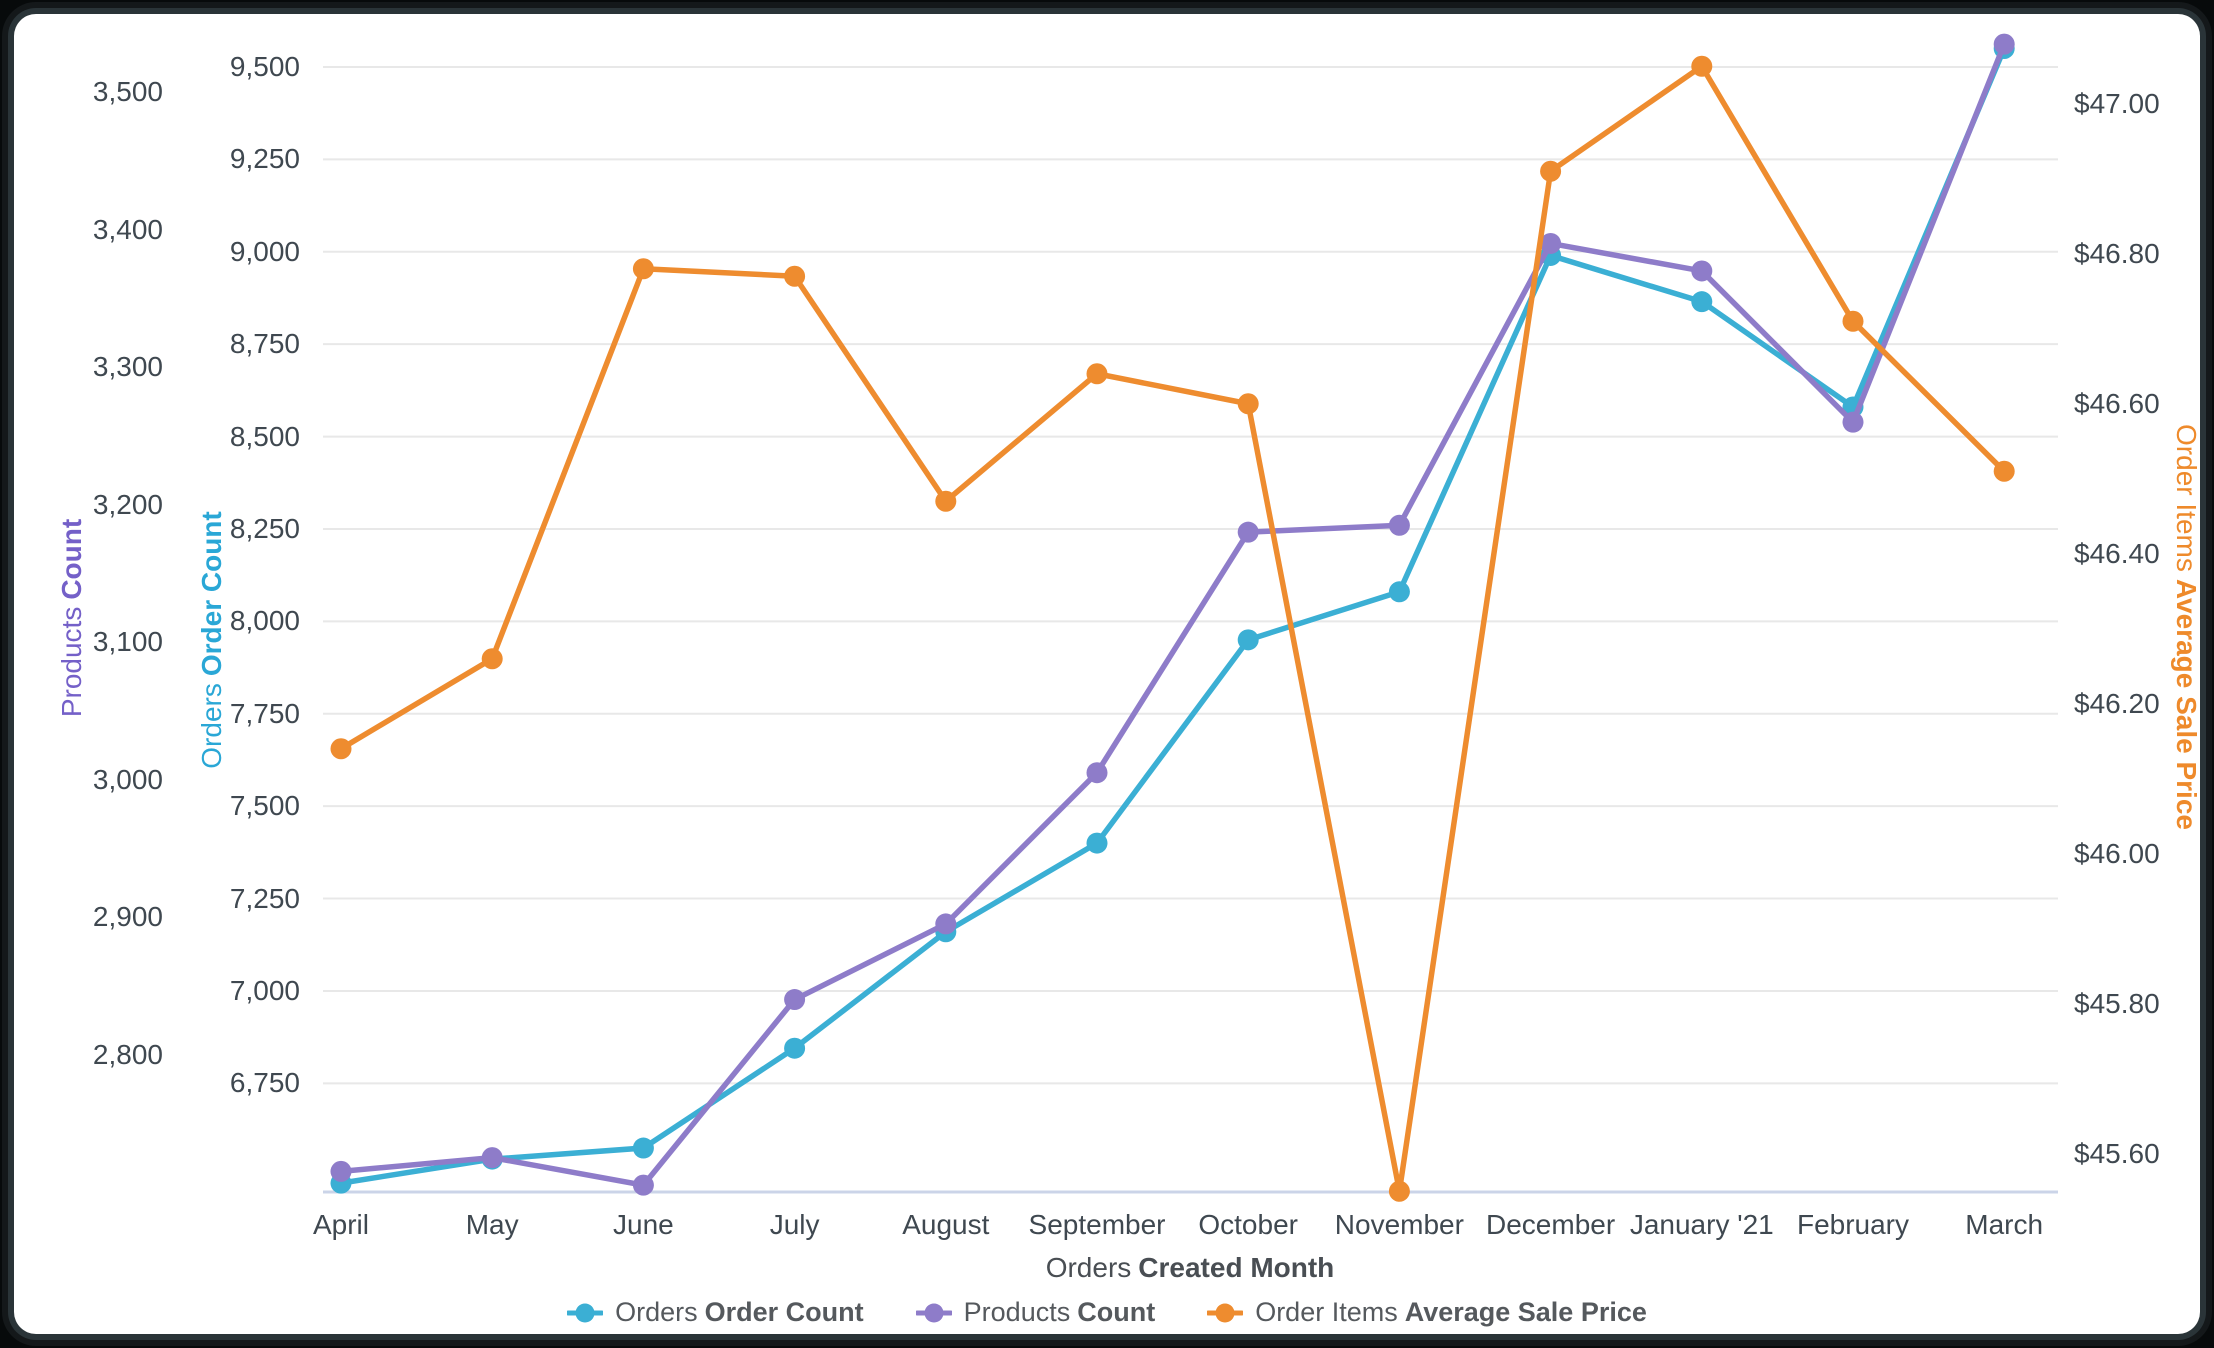  What do you see at coordinates (1853, 321) in the screenshot?
I see `price-data-point-February` at bounding box center [1853, 321].